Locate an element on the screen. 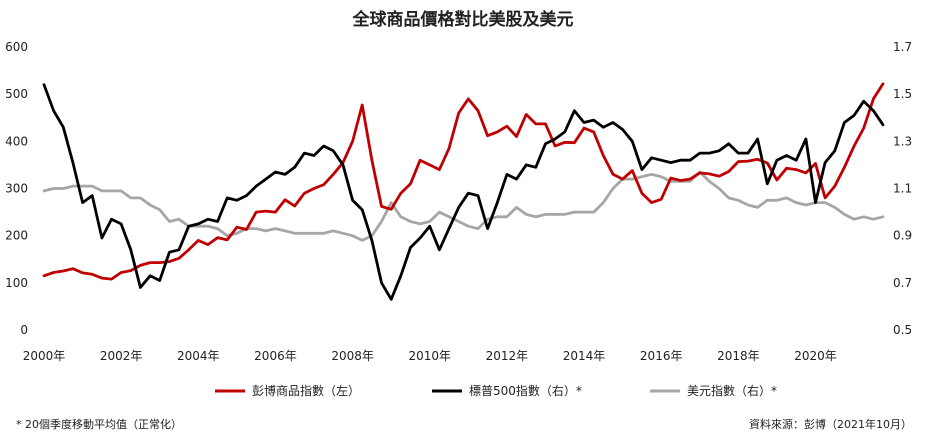 This screenshot has width=927, height=445. x-tick-label: 2020年 is located at coordinates (815, 356).